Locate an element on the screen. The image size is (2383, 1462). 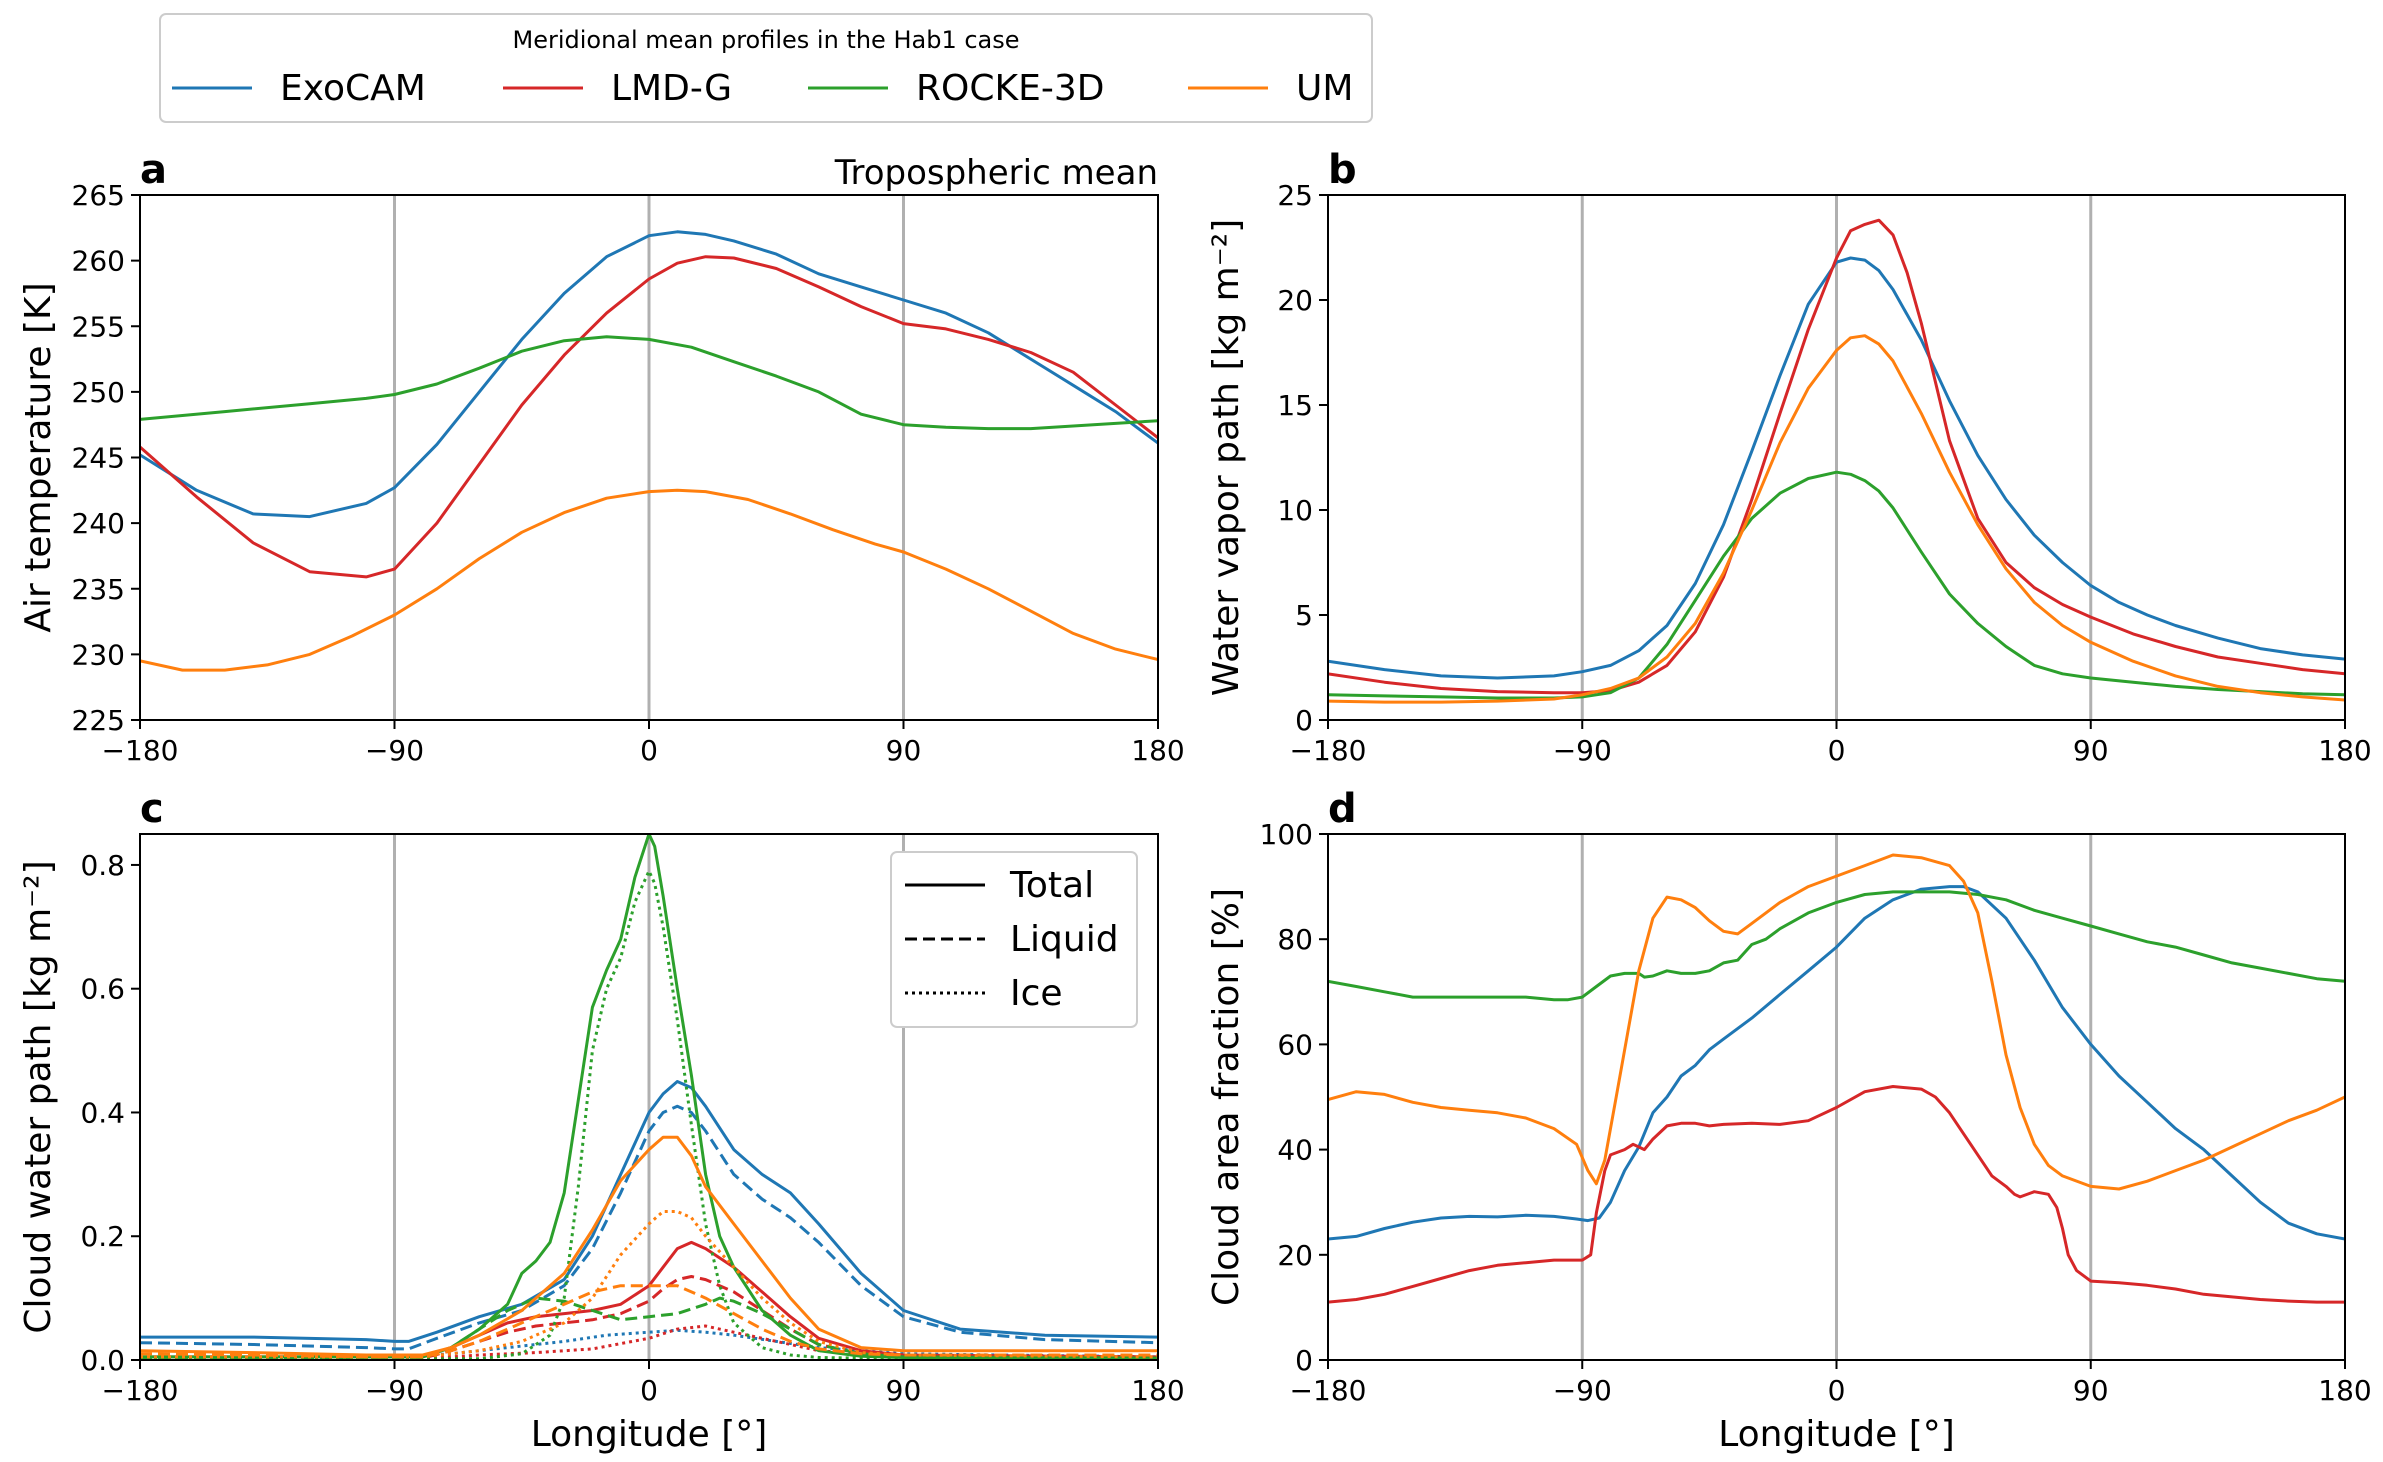
panel-a-ytick-label: 240 is located at coordinates (98, 523).